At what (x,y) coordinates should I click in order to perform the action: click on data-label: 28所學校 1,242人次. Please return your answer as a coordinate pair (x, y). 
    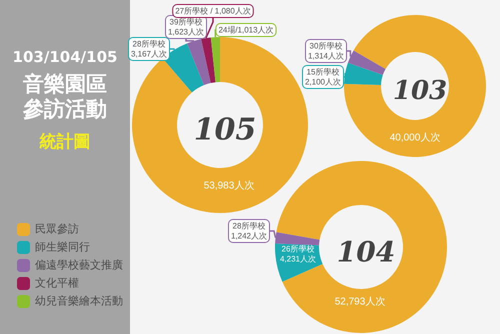
    Looking at the image, I should click on (249, 231).